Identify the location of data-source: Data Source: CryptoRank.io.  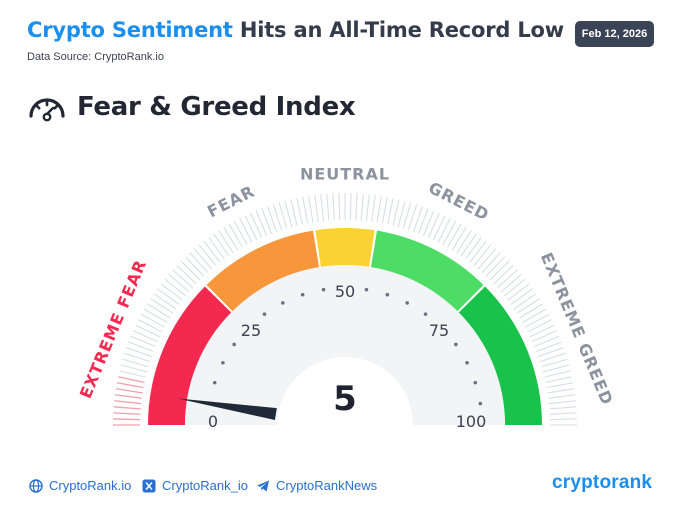
(95, 57).